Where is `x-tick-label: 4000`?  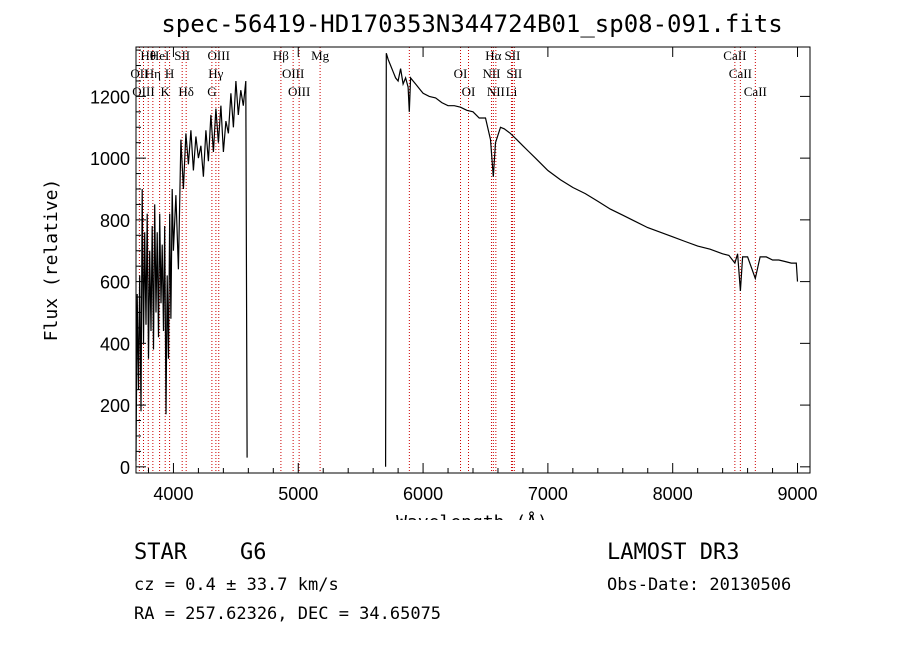 x-tick-label: 4000 is located at coordinates (173, 494).